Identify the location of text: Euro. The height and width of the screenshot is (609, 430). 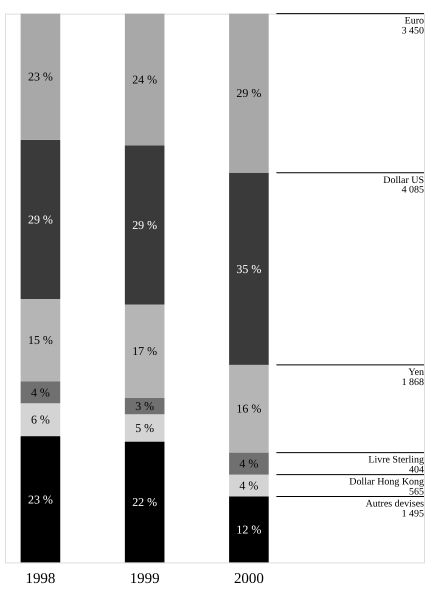
(414, 21).